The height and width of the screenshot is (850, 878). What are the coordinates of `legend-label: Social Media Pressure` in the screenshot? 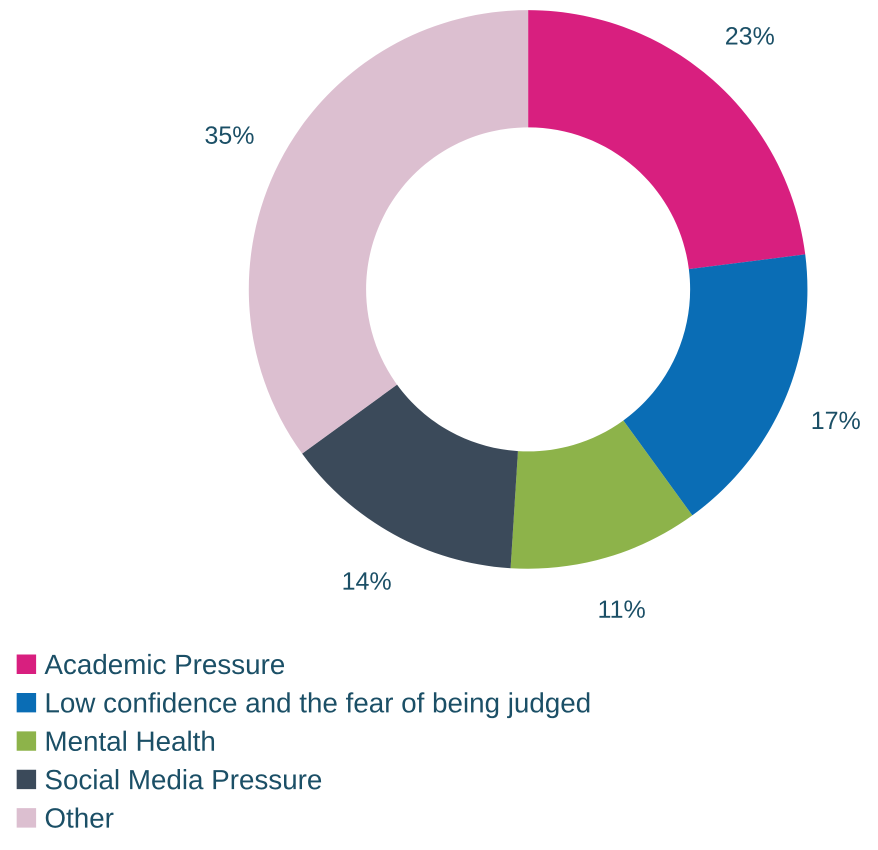 It's located at (184, 779).